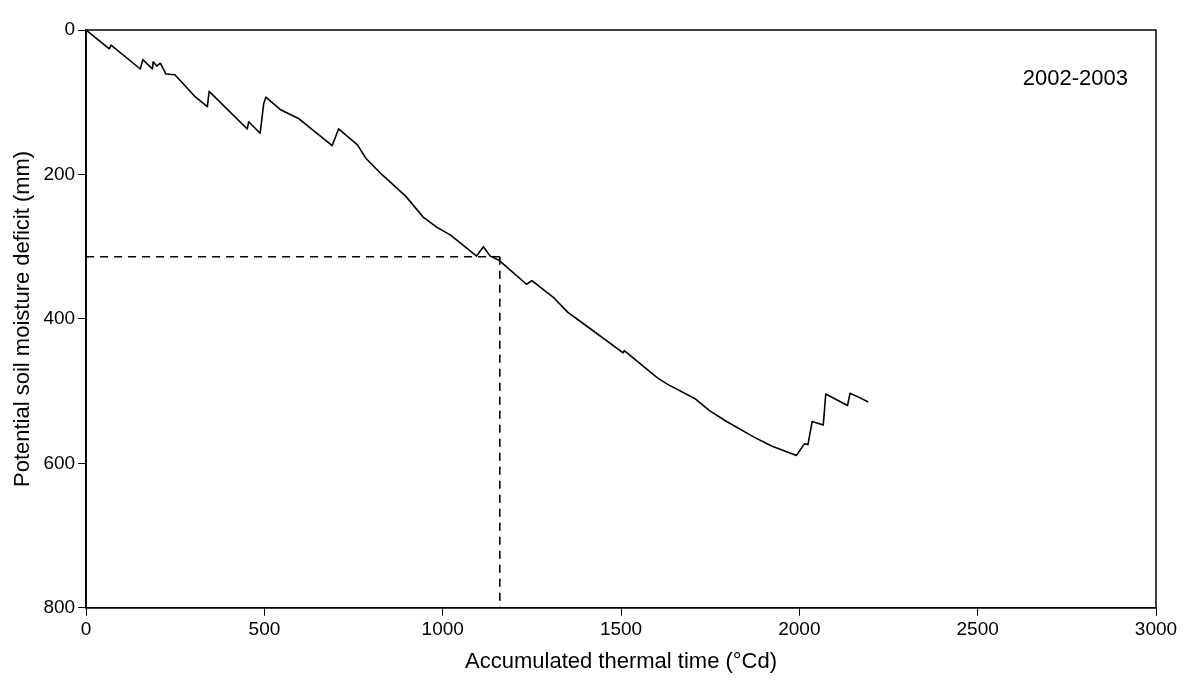 Image resolution: width=1184 pixels, height=693 pixels. What do you see at coordinates (799, 629) in the screenshot?
I see `x-tick-label: 2000` at bounding box center [799, 629].